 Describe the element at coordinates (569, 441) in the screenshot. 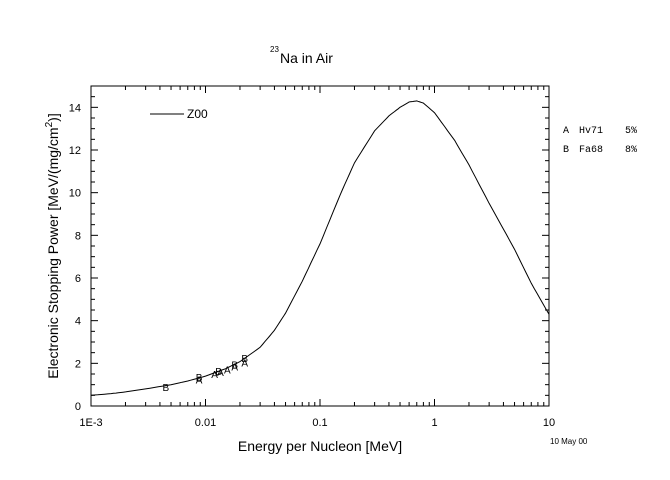

I see `date-stamp: 10 May 00` at that location.